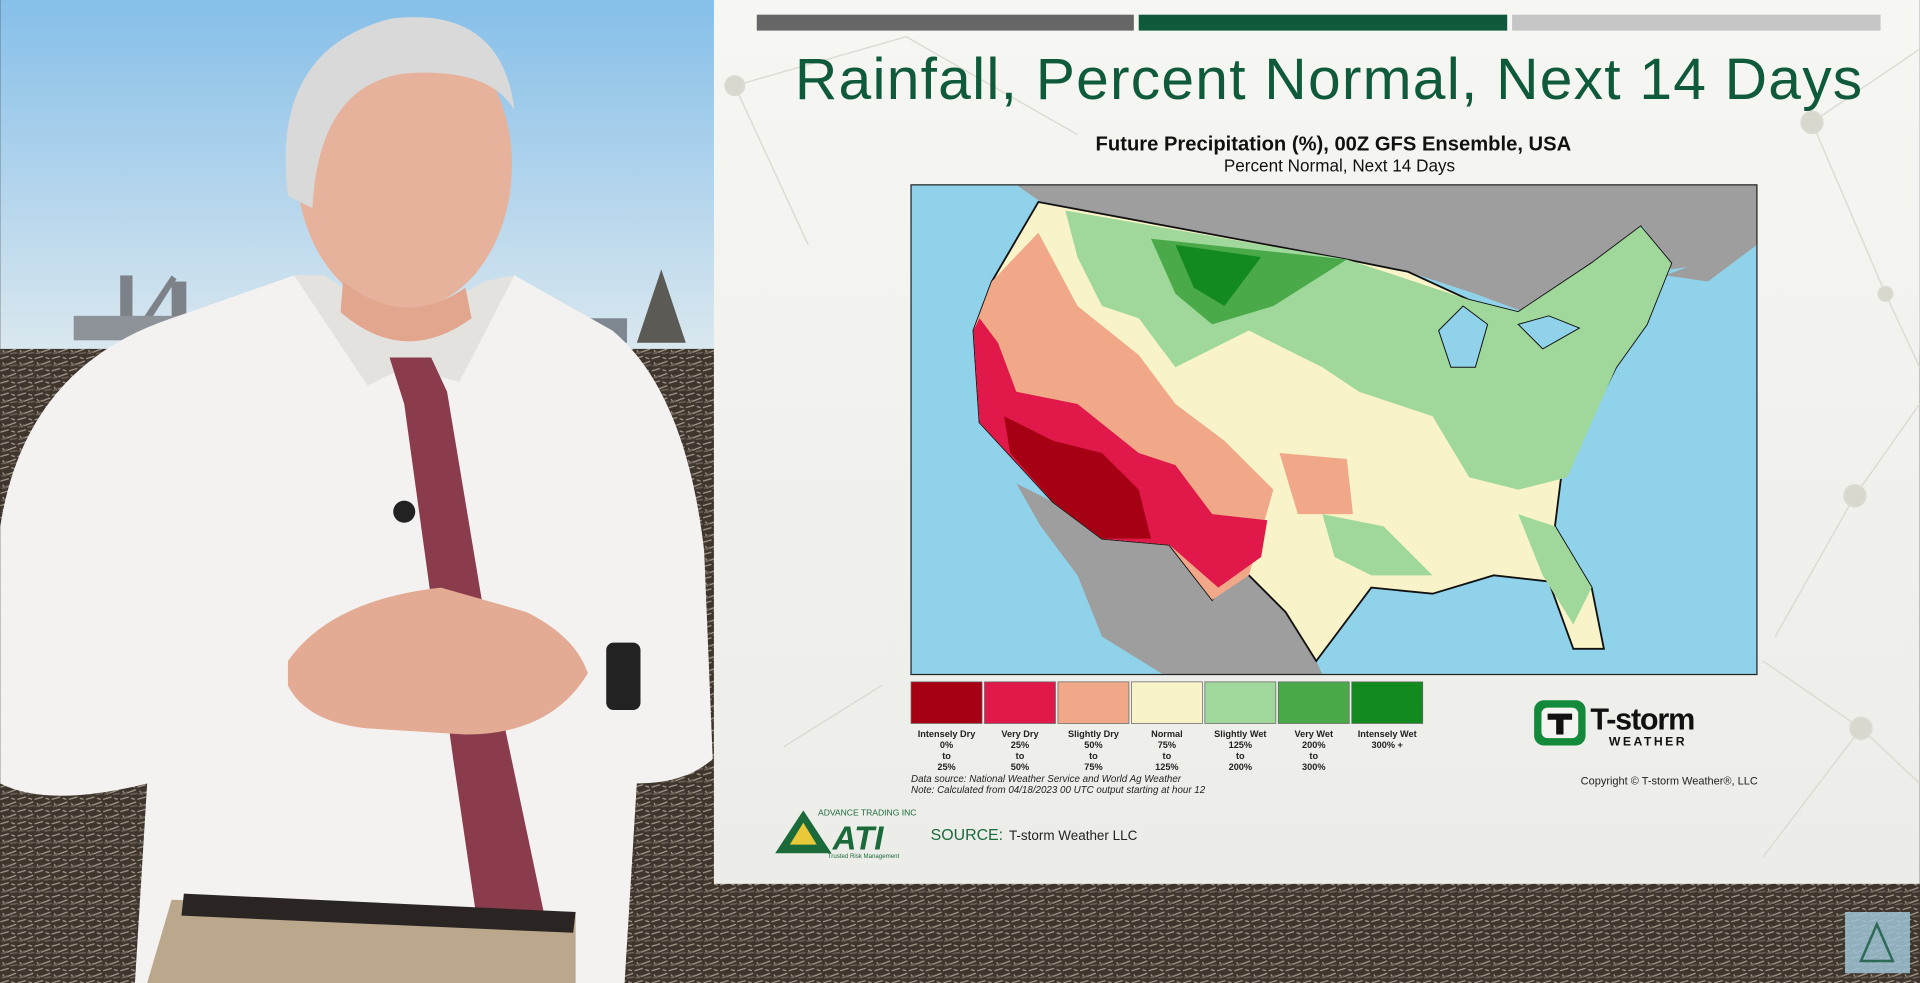 Image resolution: width=1920 pixels, height=983 pixels. What do you see at coordinates (1169, 579) in the screenshot?
I see `mexico` at bounding box center [1169, 579].